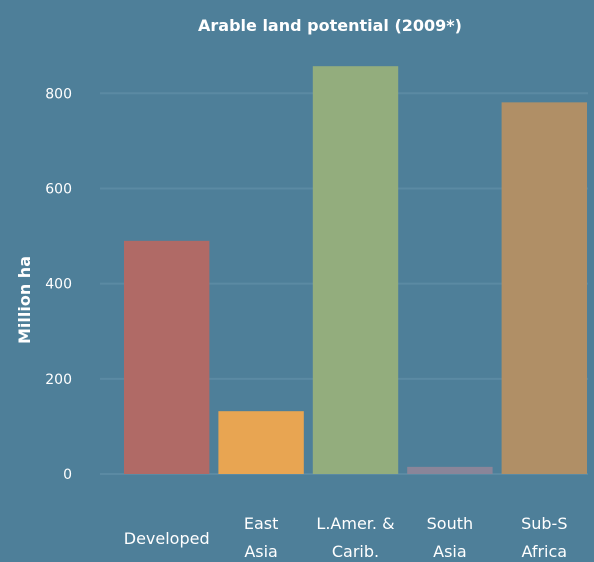 Image resolution: width=594 pixels, height=562 pixels. Describe the element at coordinates (330, 25) in the screenshot. I see `chart-title: Arable land potential (2009*)` at that location.